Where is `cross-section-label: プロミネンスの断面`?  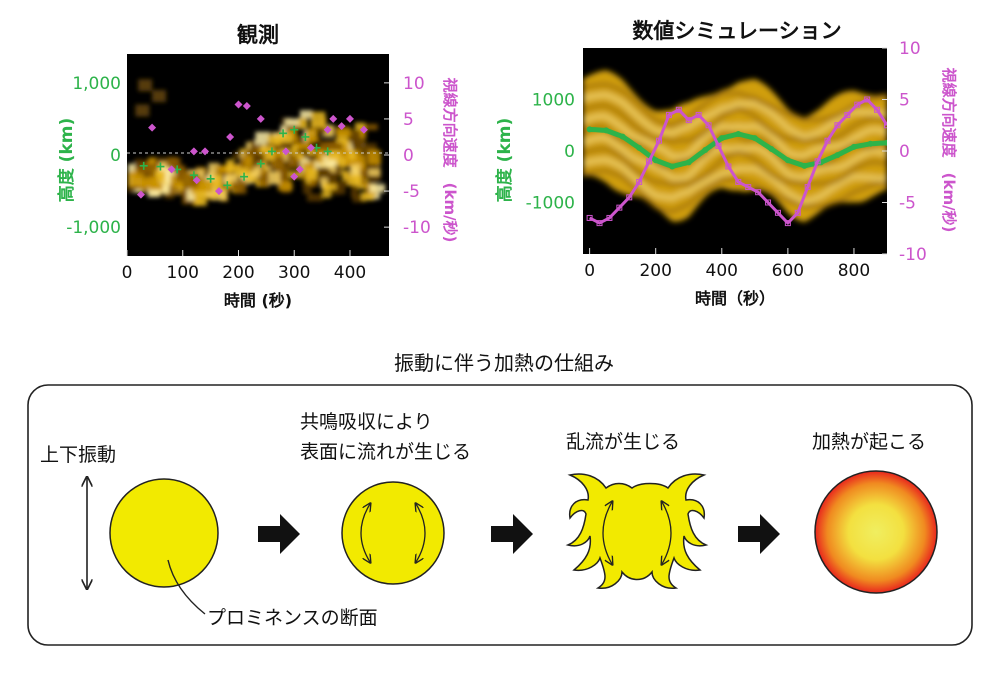
cross-section-label: プロミネンスの断面 is located at coordinates (292, 618).